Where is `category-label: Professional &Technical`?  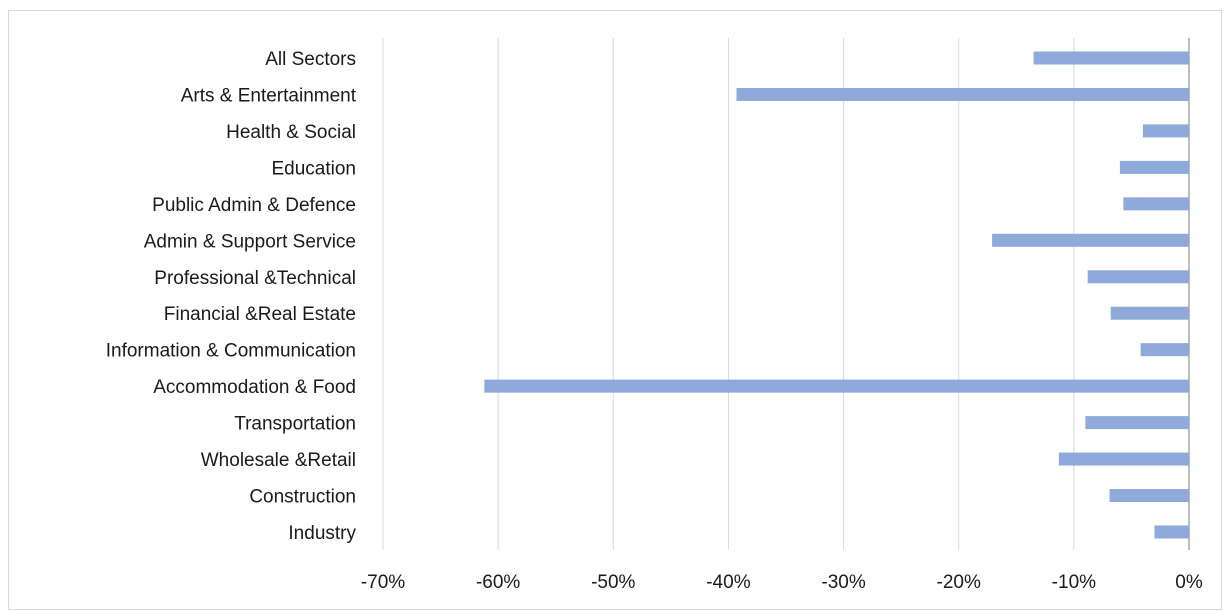 category-label: Professional &Technical is located at coordinates (255, 278).